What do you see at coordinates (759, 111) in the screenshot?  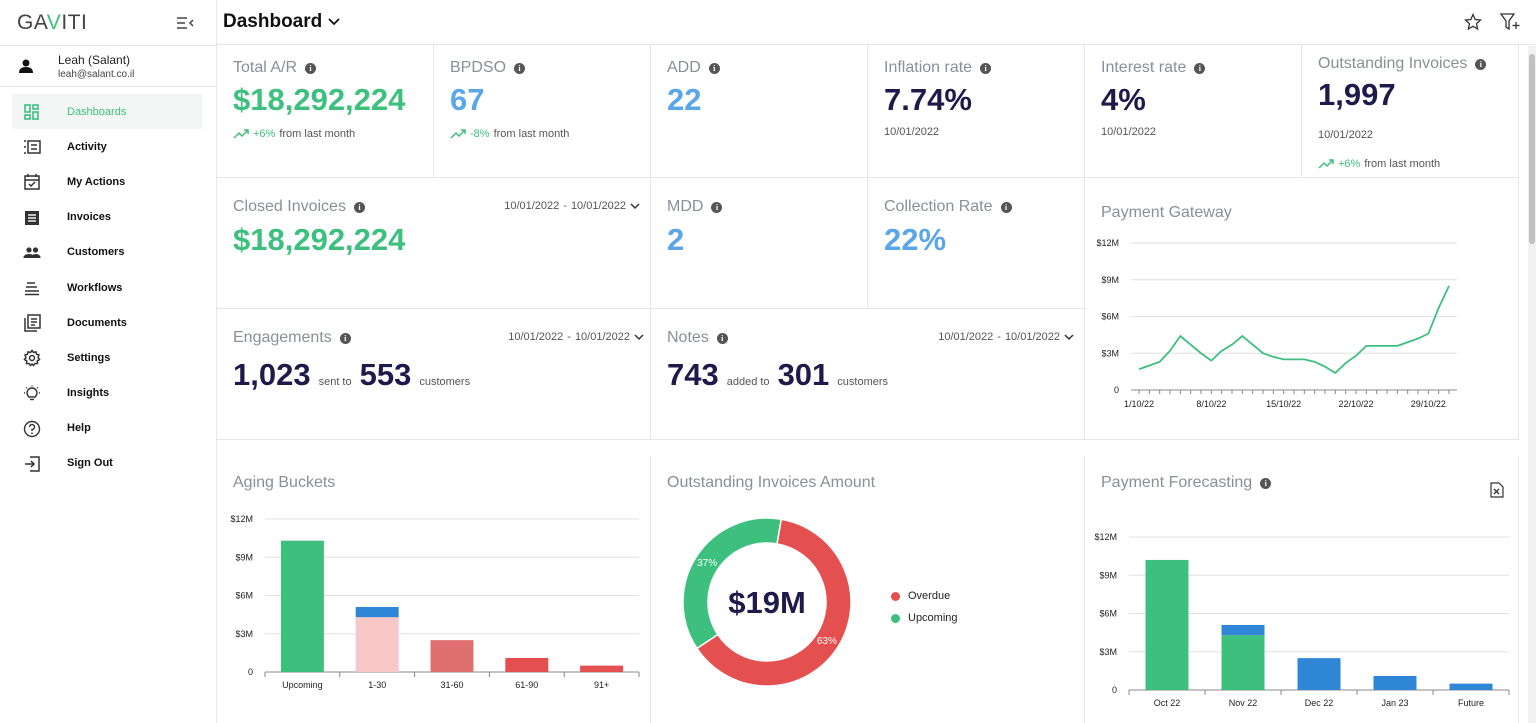 I see `kpi-add: ADD i 22` at bounding box center [759, 111].